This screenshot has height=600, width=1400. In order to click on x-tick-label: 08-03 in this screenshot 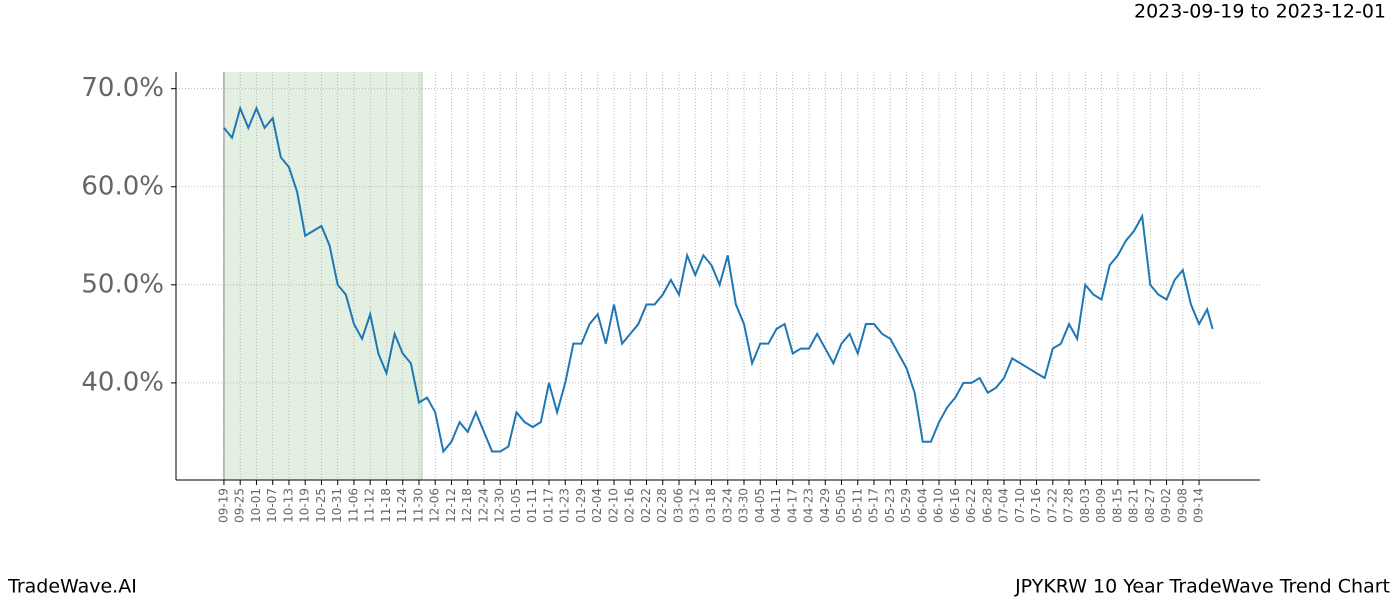, I will do `click(1085, 505)`.